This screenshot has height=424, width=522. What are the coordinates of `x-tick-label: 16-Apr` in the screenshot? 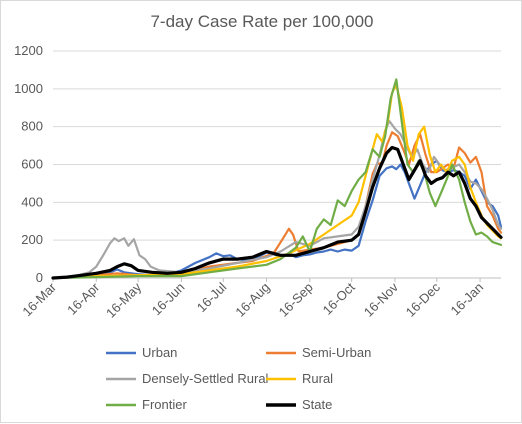 It's located at (83, 298).